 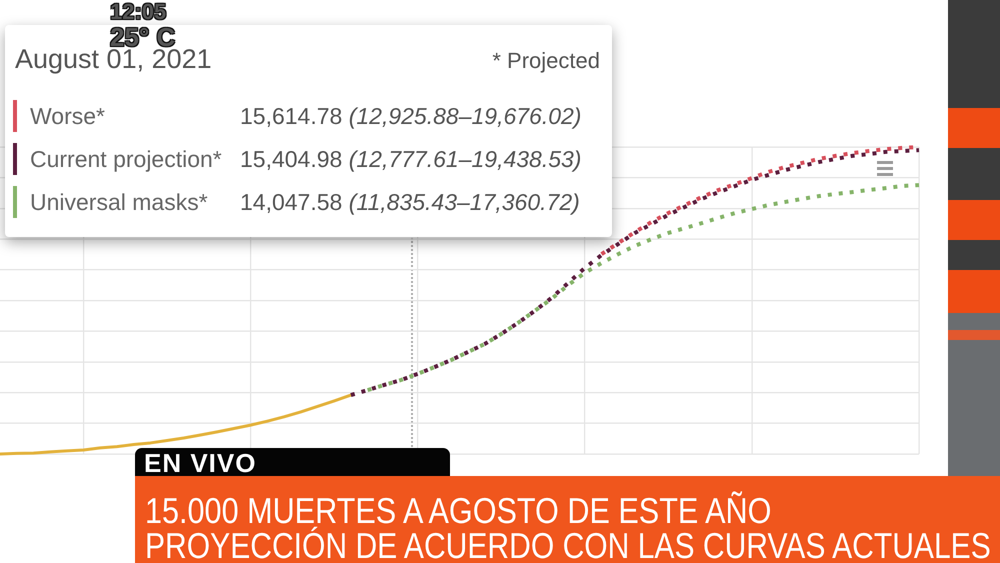 I want to click on annotation: 14,047.58 (11,835.43–17,360.72), so click(x=410, y=202).